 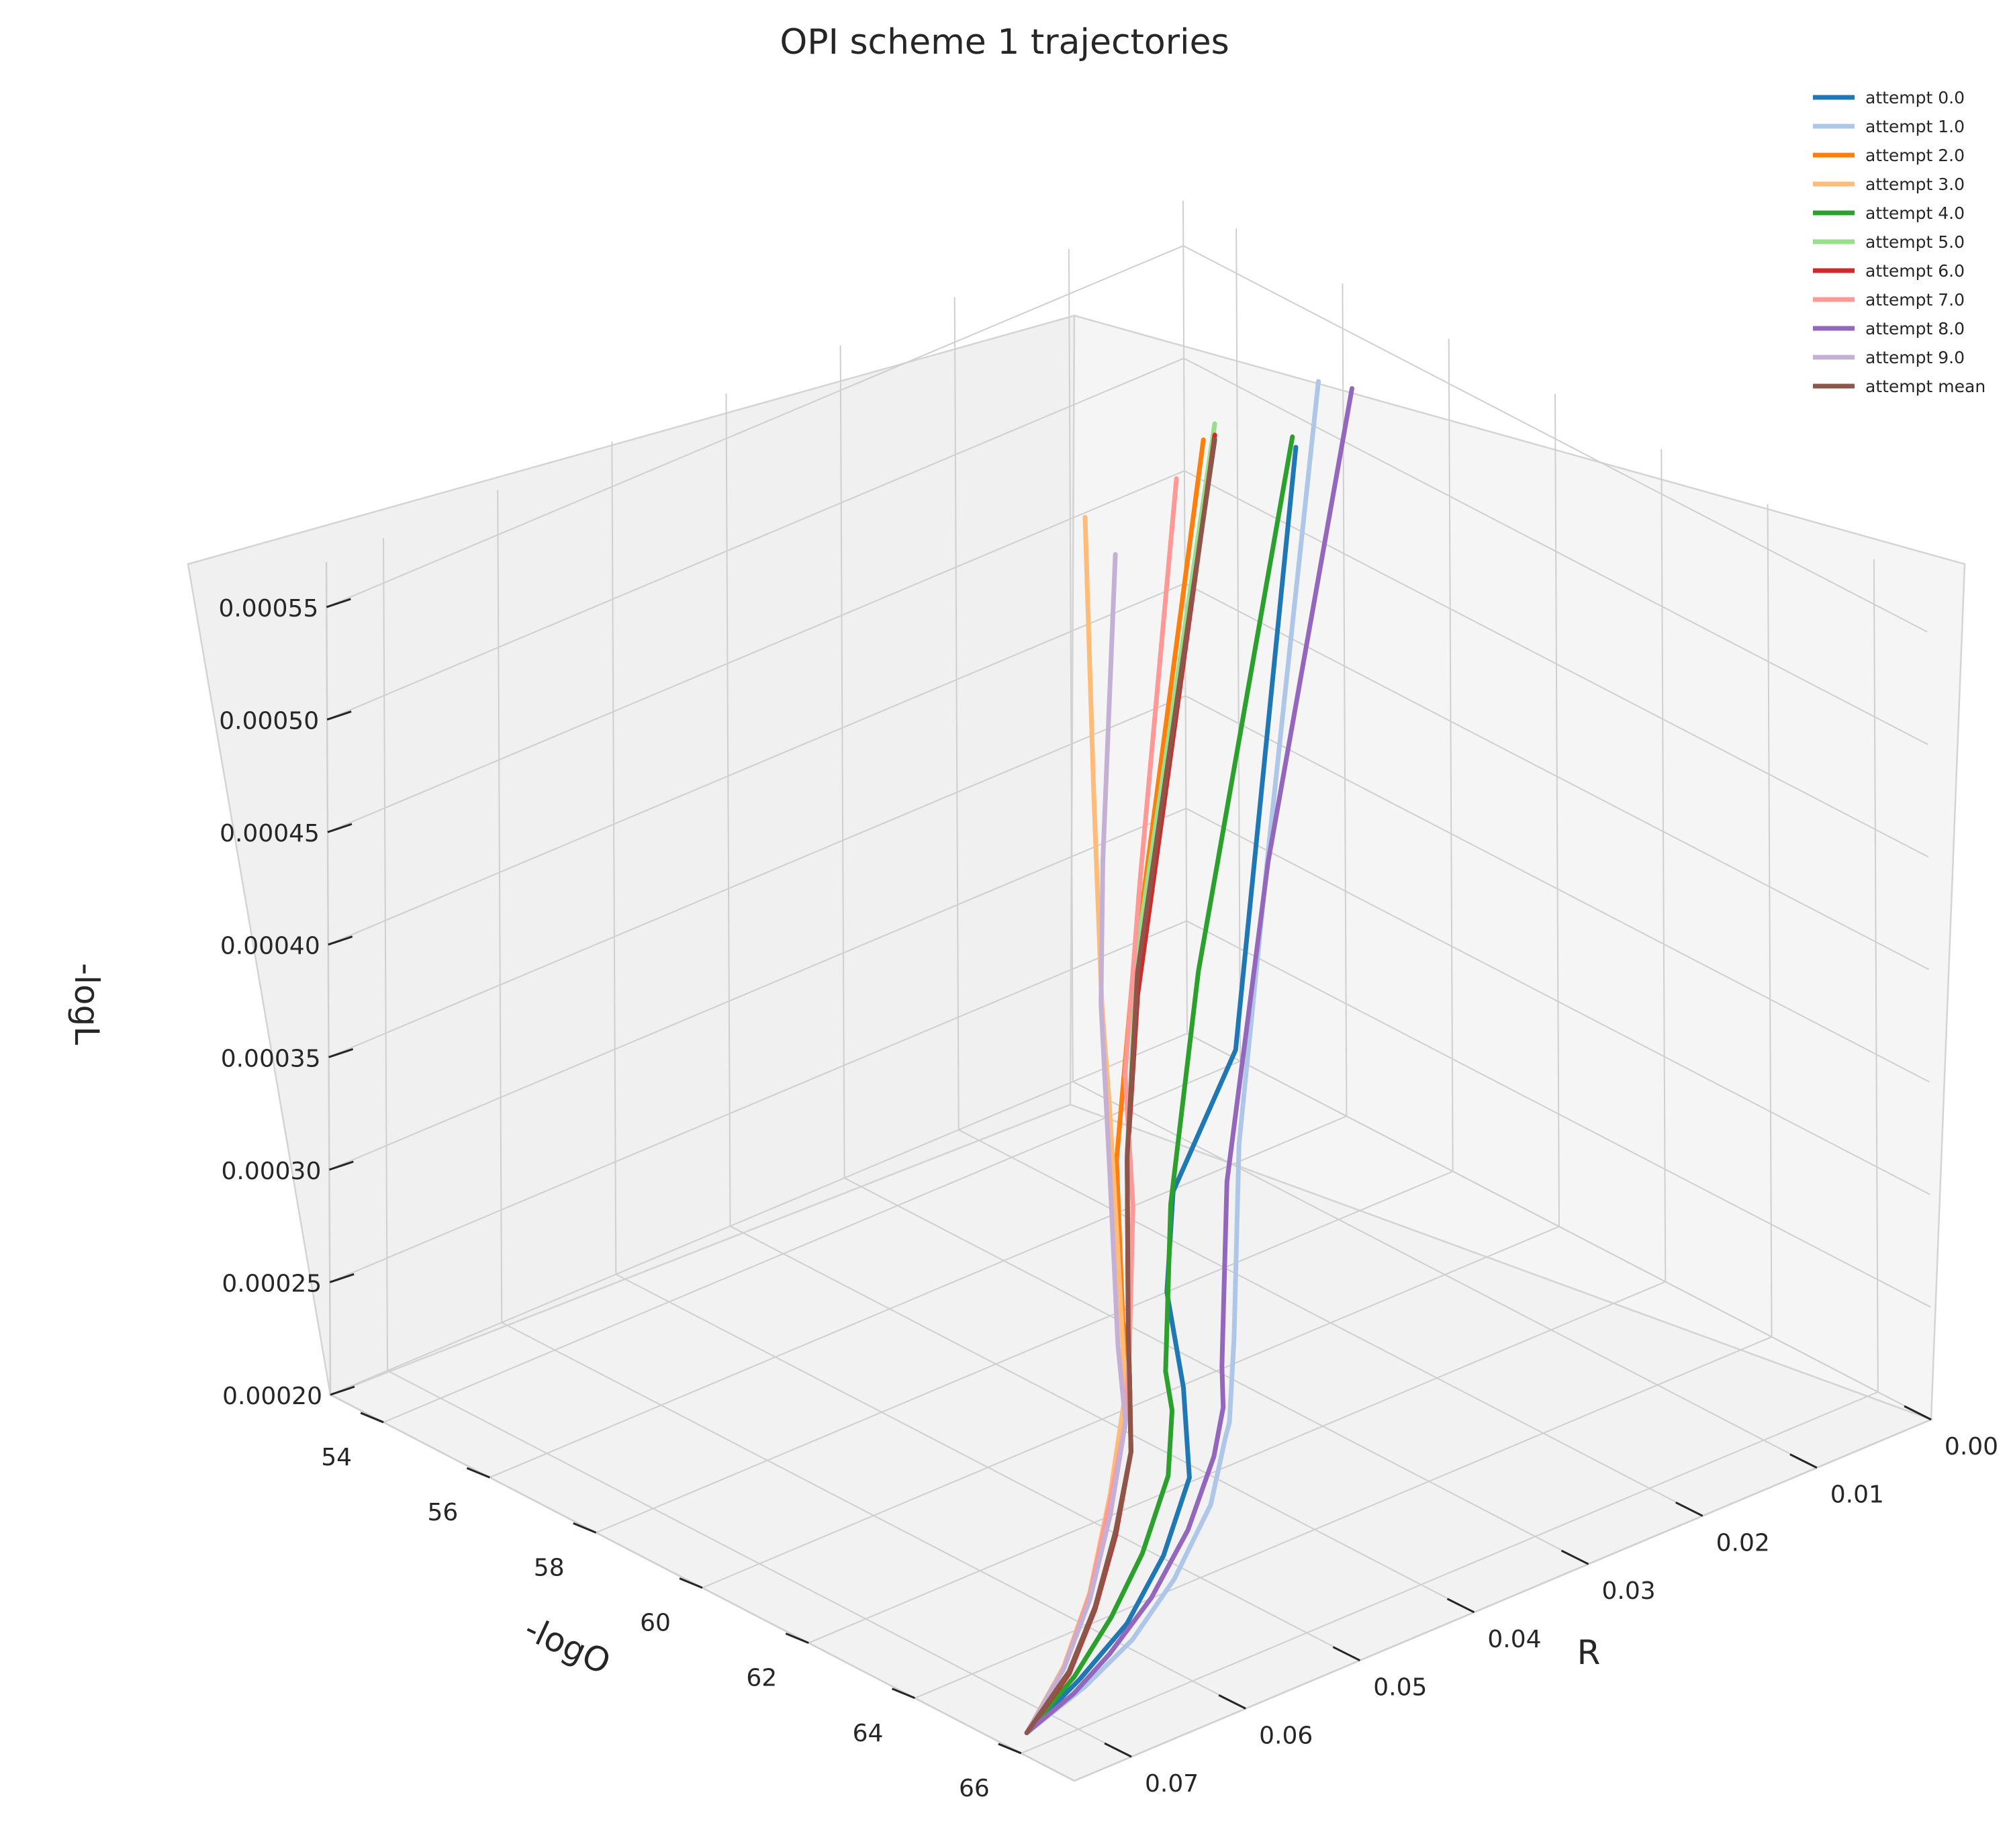 What do you see at coordinates (1915, 213) in the screenshot?
I see `legend-entry: attempt 4.0` at bounding box center [1915, 213].